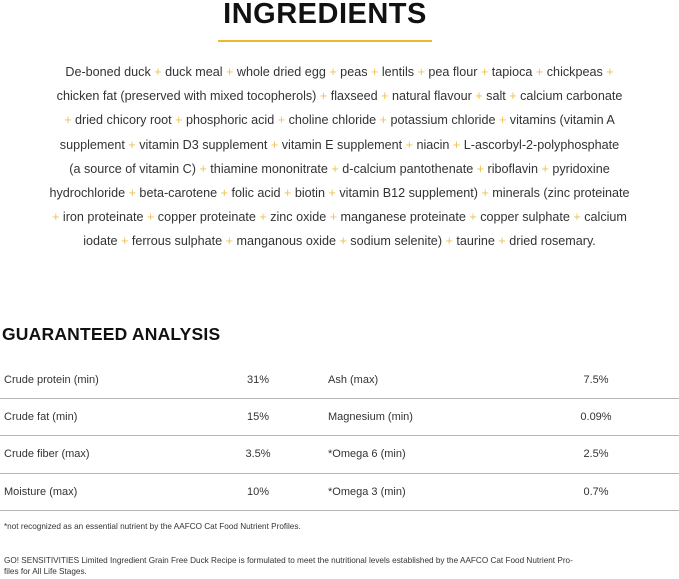  What do you see at coordinates (569, 96) in the screenshot?
I see `ingredient-text: calcium carbonate` at bounding box center [569, 96].